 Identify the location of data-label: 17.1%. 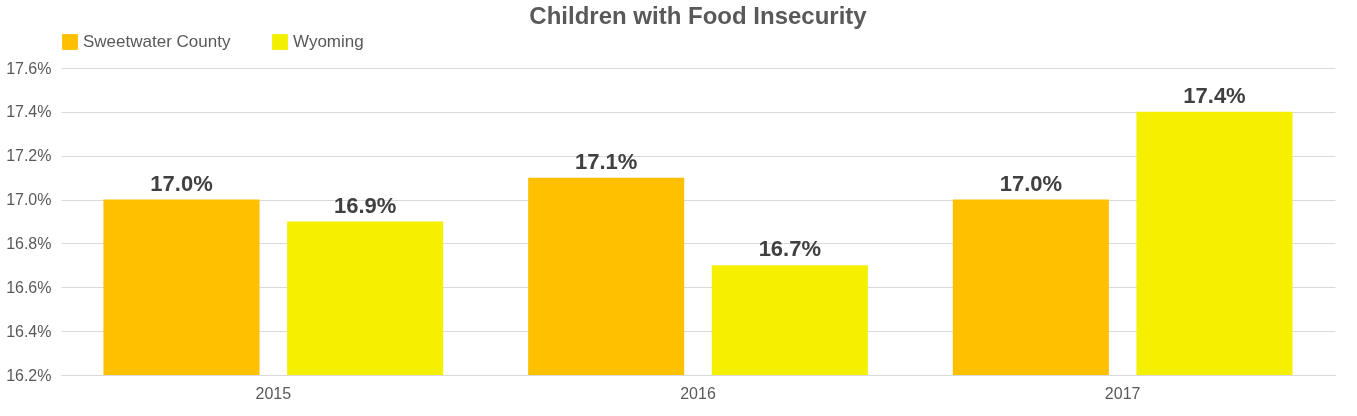
(606, 161).